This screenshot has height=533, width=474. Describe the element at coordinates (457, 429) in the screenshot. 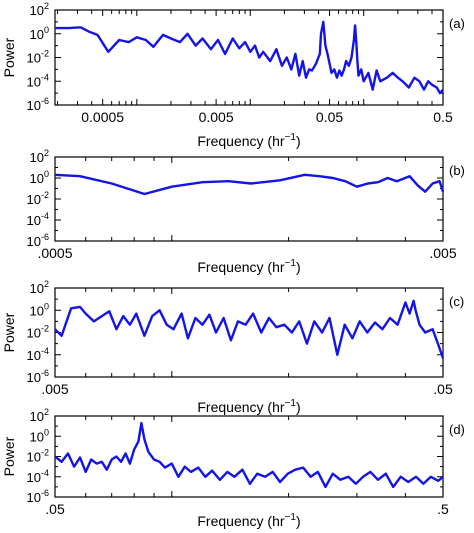

I see `panel-d-label: (d)` at that location.